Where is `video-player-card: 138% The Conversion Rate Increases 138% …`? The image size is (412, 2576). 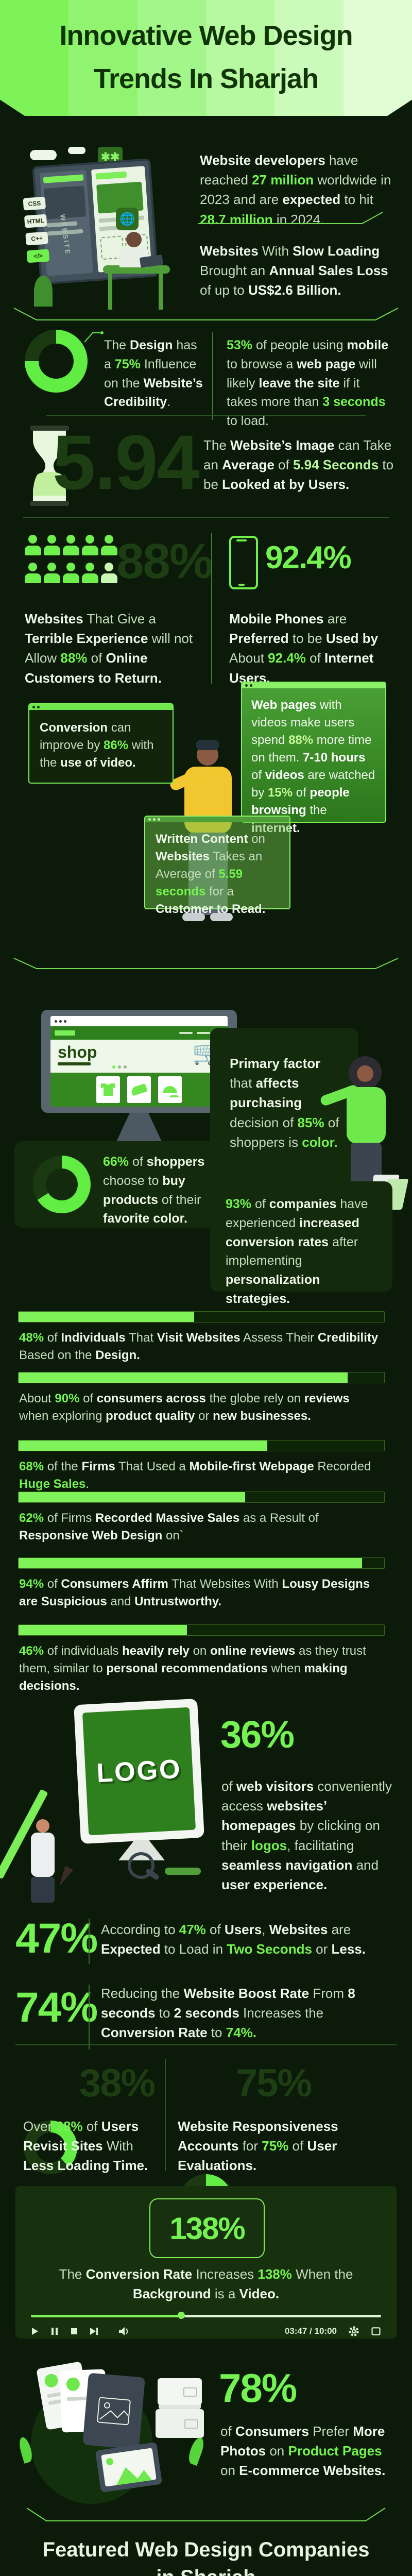
video-player-card: 138% The Conversion Rate Increases 138% … is located at coordinates (206, 2262).